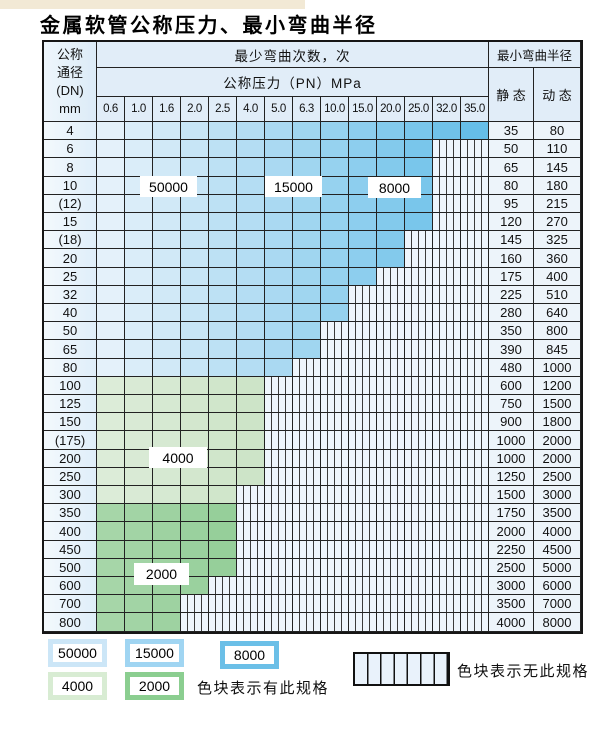 This screenshot has height=743, width=600. What do you see at coordinates (401, 669) in the screenshot?
I see `legend-no-spec-swatch` at bounding box center [401, 669].